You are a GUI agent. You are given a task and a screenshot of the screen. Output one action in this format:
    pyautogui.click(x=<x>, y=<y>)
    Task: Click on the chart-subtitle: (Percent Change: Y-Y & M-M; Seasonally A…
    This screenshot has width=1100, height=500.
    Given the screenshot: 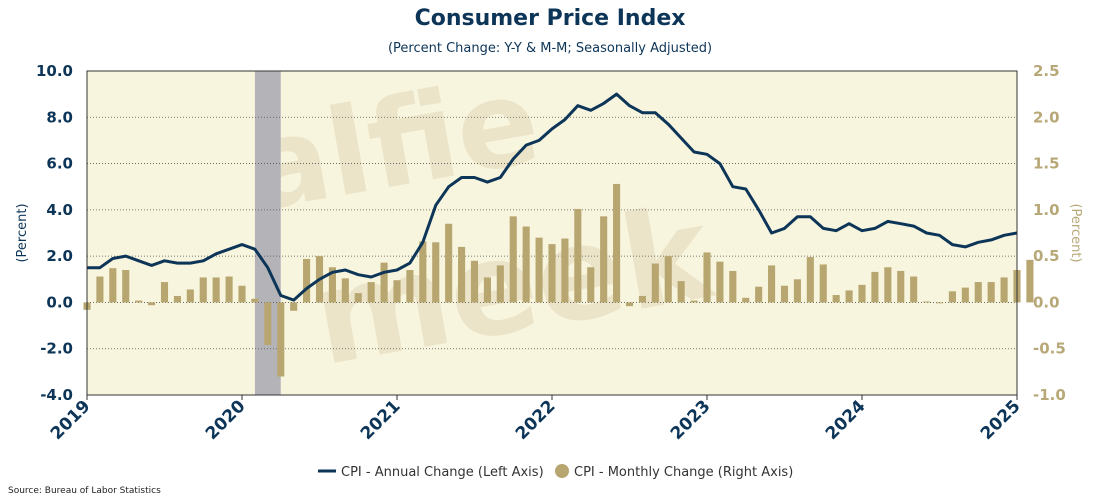 What is the action you would take?
    pyautogui.click(x=550, y=48)
    